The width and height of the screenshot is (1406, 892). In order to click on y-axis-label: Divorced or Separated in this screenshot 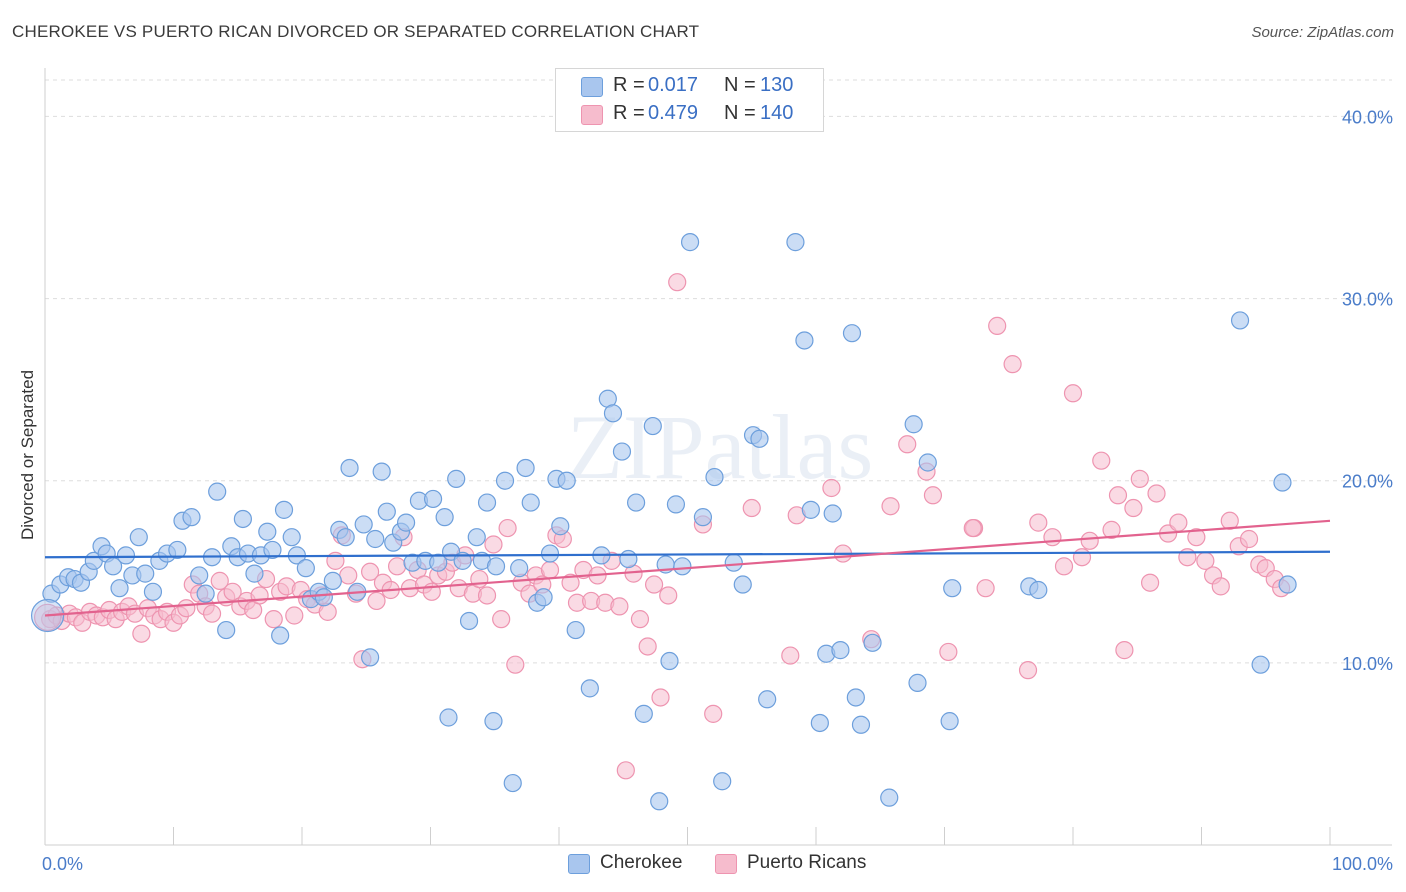, I will do `click(27, 455)`.